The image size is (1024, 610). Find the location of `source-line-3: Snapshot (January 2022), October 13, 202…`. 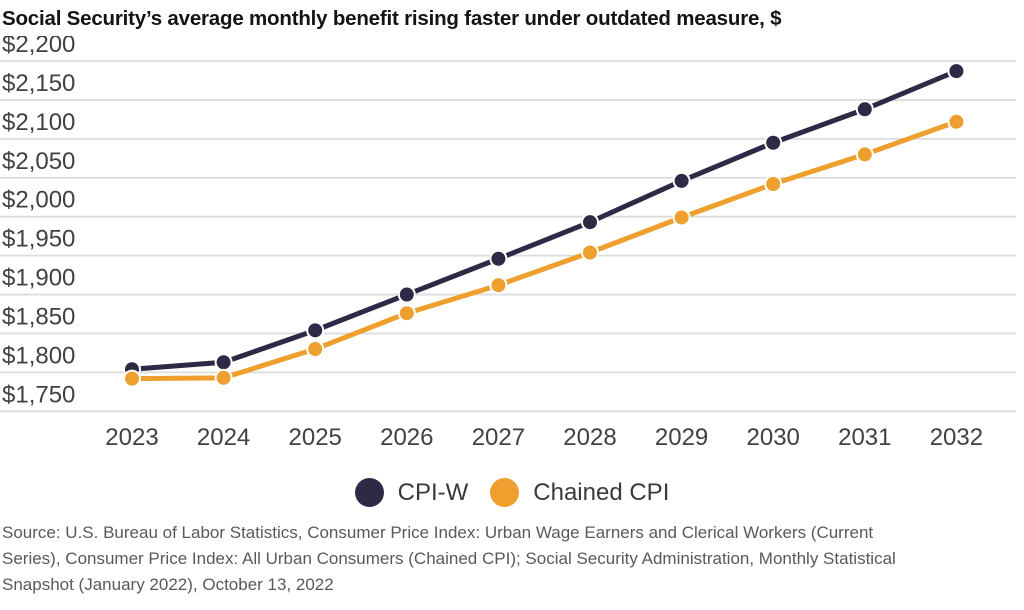

source-line-3: Snapshot (January 2022), October 13, 202… is located at coordinates (168, 584).